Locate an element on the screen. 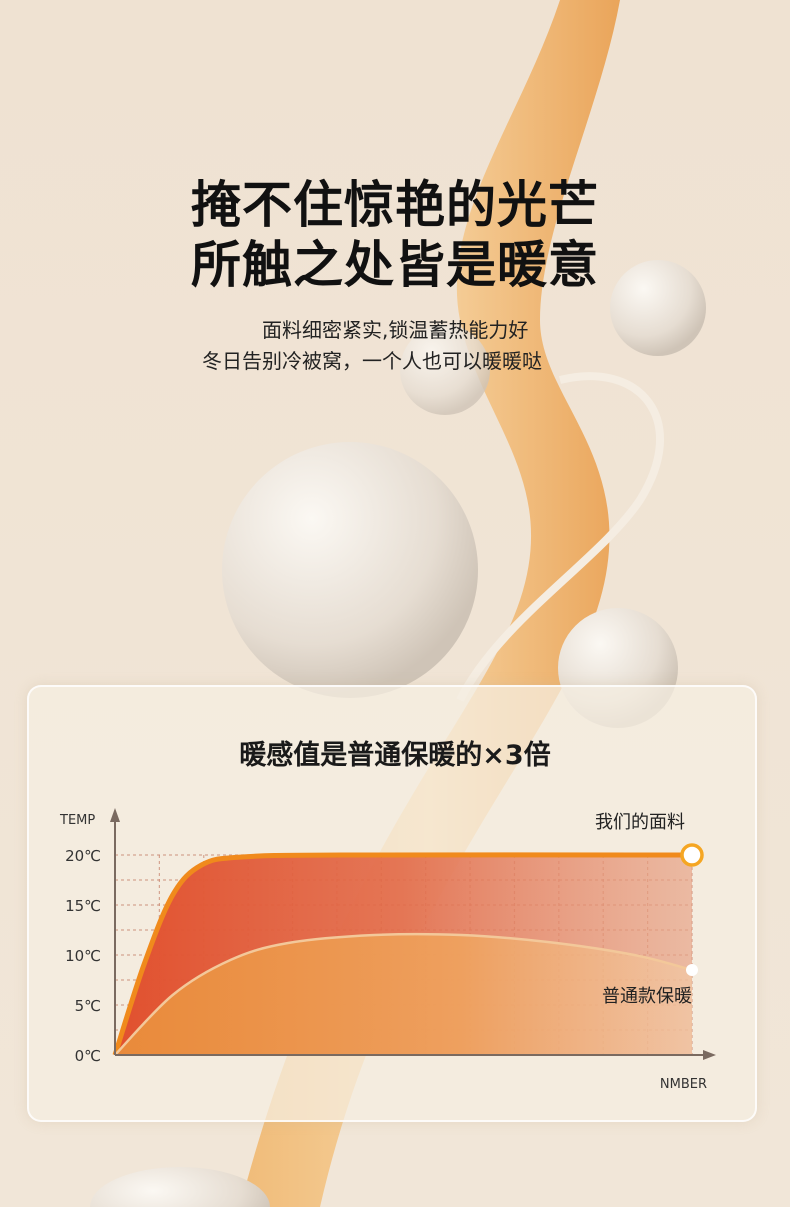  y-tick-label: 15℃ is located at coordinates (83, 906).